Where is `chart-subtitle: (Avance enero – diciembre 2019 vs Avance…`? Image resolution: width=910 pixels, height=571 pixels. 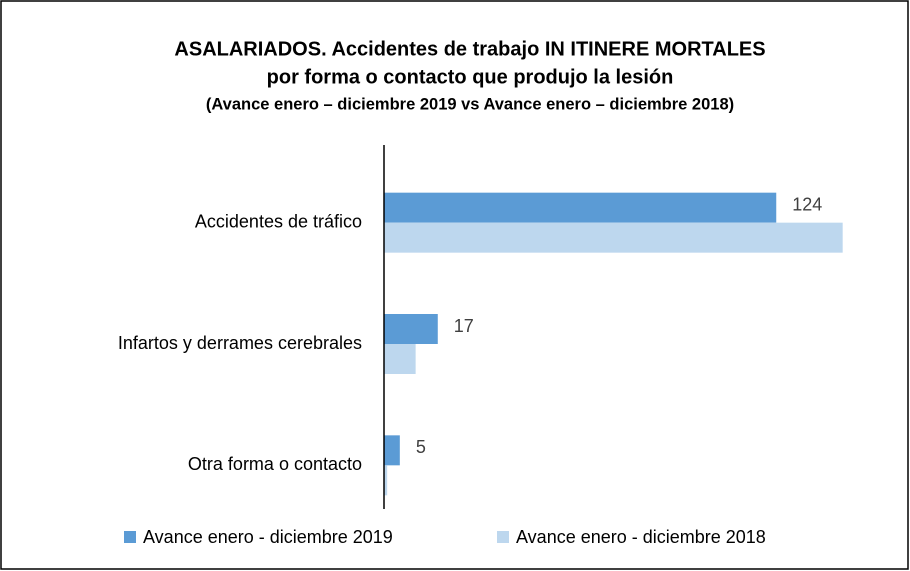 chart-subtitle: (Avance enero – diciembre 2019 vs Avance… is located at coordinates (470, 104).